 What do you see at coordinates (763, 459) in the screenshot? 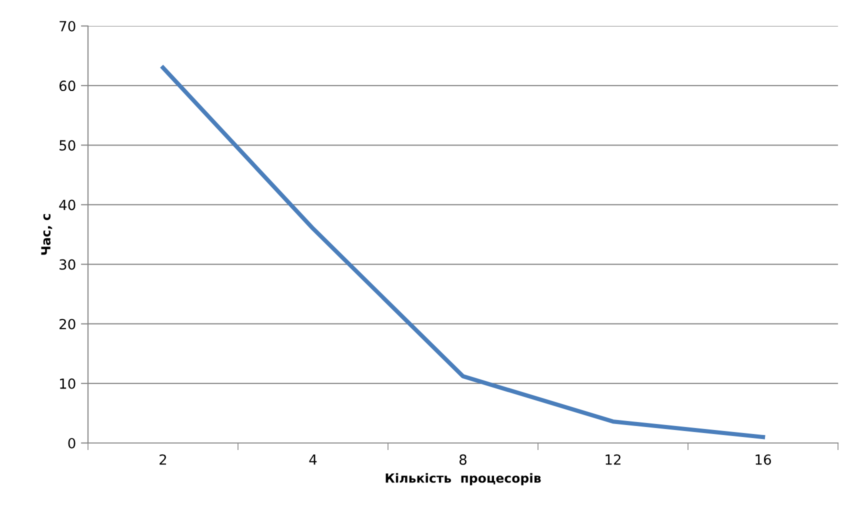
I see `x-tick-label: 16` at bounding box center [763, 459].